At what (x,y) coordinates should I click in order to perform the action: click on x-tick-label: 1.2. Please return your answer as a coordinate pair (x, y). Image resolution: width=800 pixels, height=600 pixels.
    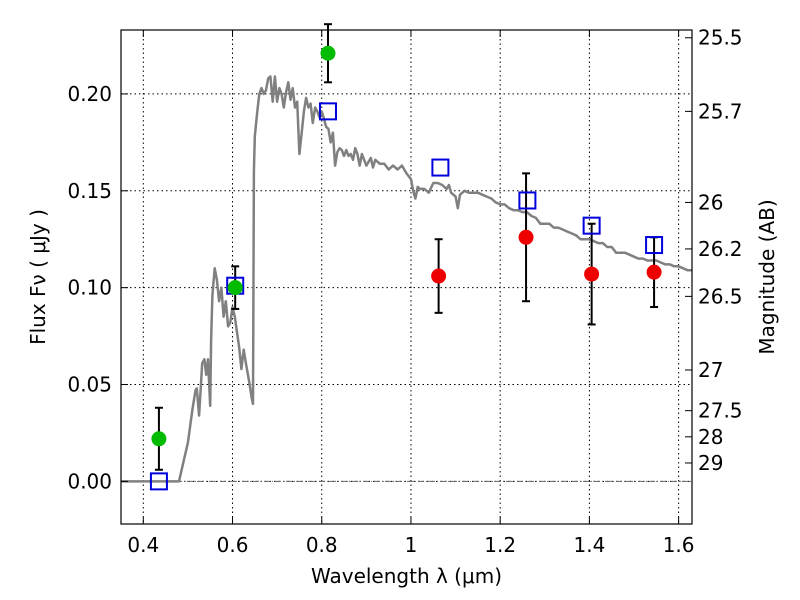
    Looking at the image, I should click on (500, 545).